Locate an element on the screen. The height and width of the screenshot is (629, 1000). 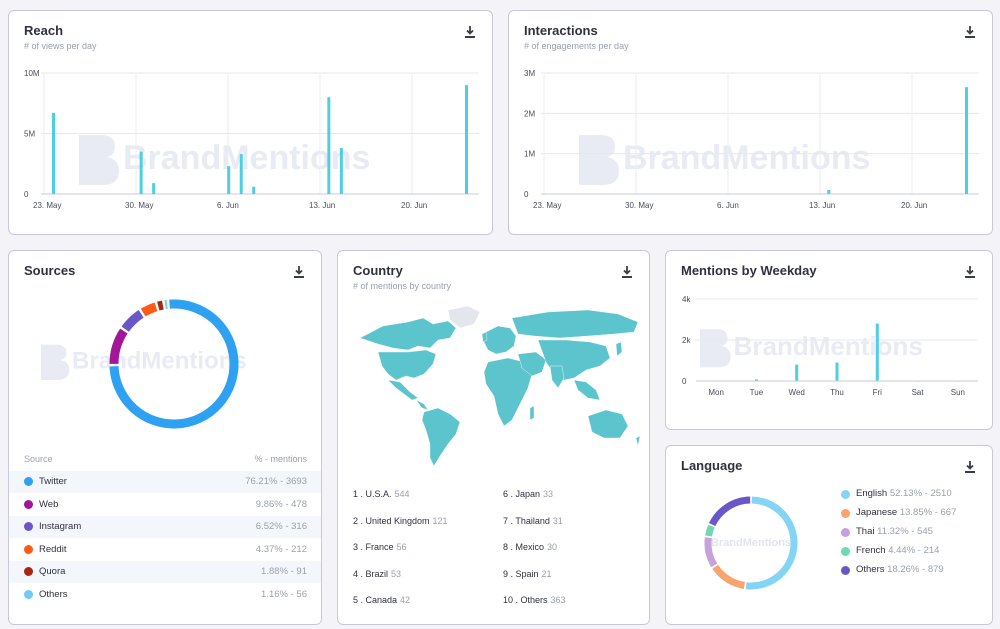
weekday-ytick-label: 4k is located at coordinates (686, 299).